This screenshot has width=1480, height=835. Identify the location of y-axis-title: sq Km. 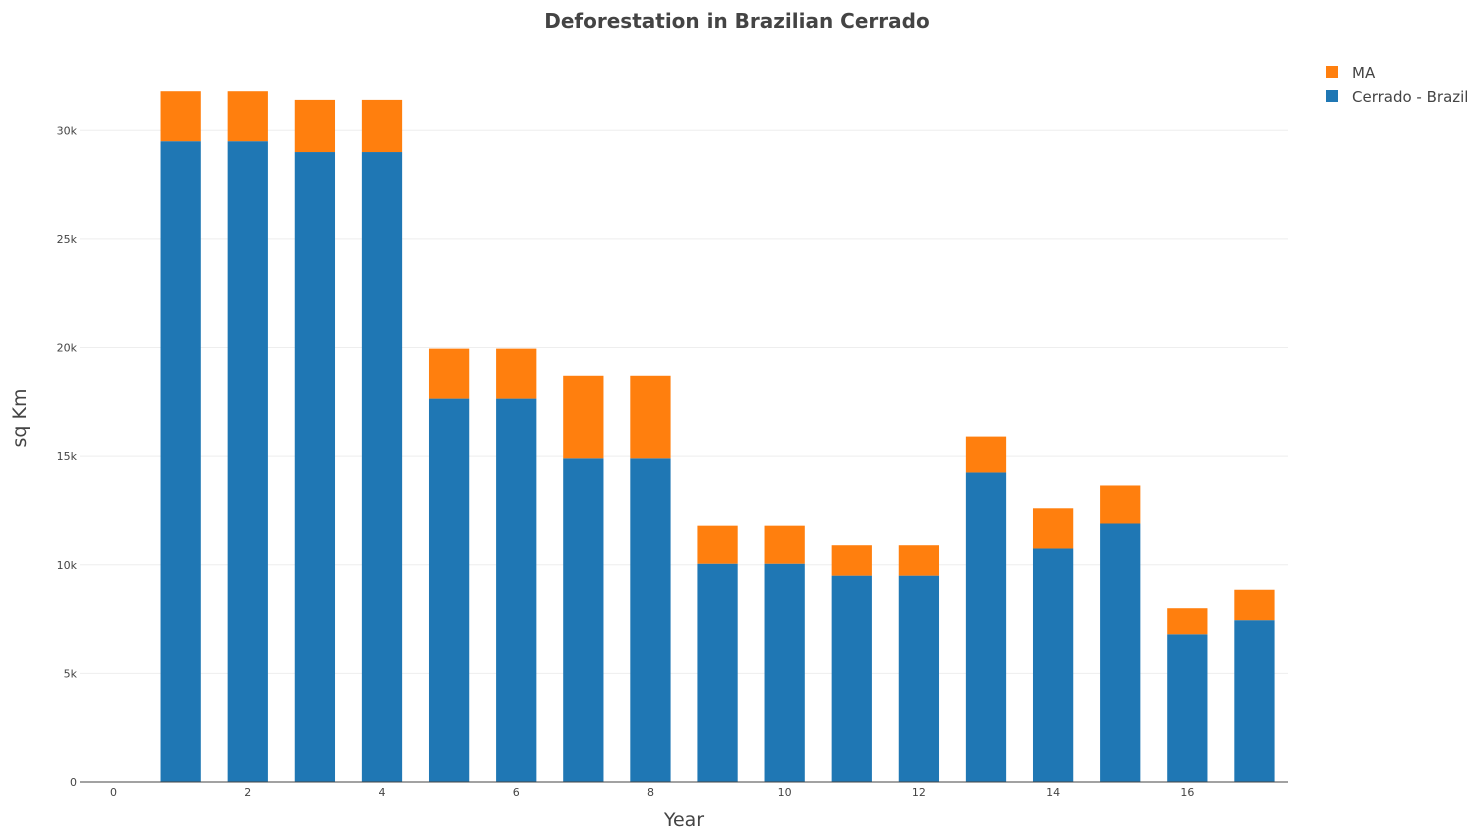
(20, 418).